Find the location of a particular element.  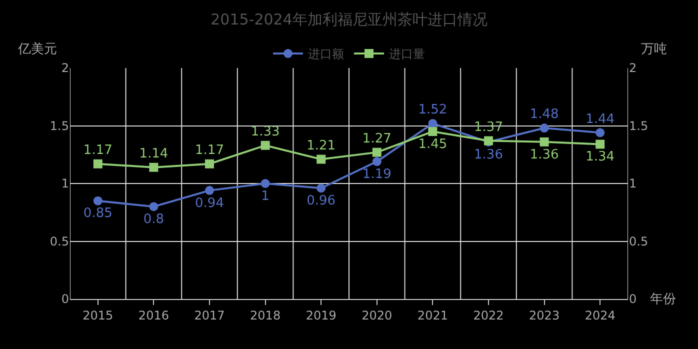

chart-title: 2015-2024年加利福尼亚州茶叶进口情况 is located at coordinates (349, 19).